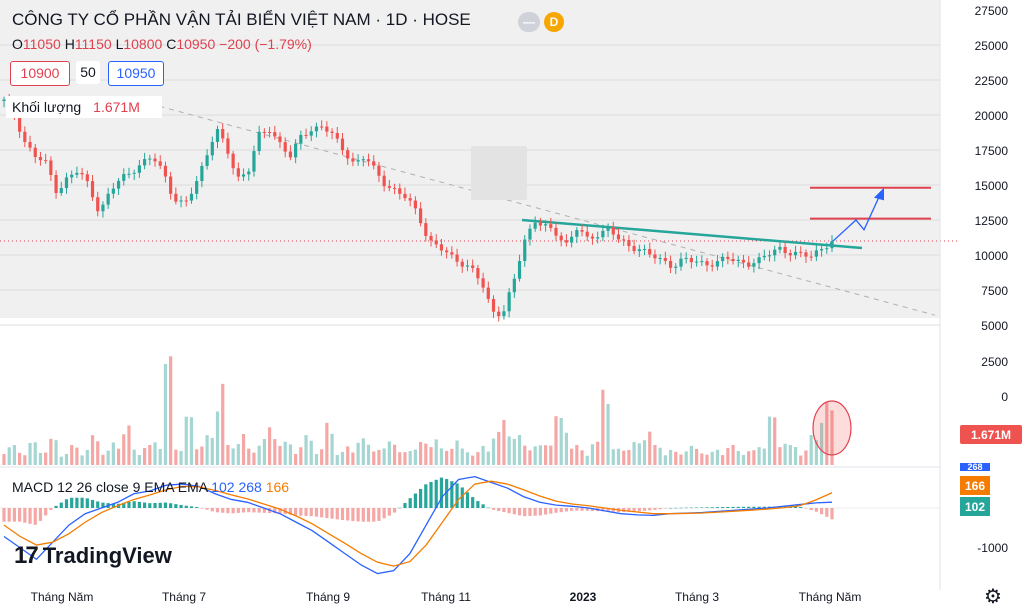 Image resolution: width=1024 pixels, height=612 pixels. I want to click on price-tick-label: 17500, so click(992, 151).